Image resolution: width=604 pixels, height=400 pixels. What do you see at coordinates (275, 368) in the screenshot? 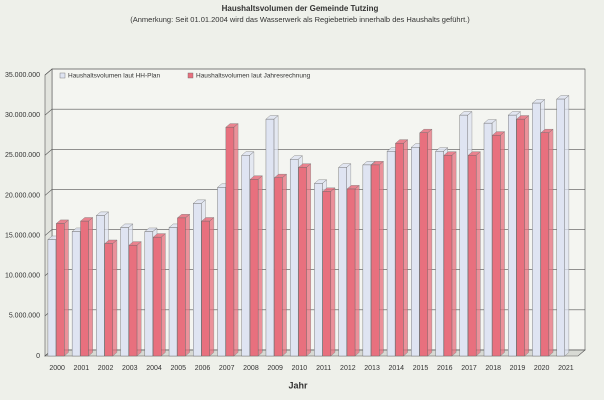
I see `x-tick-label: 2009` at bounding box center [275, 368].